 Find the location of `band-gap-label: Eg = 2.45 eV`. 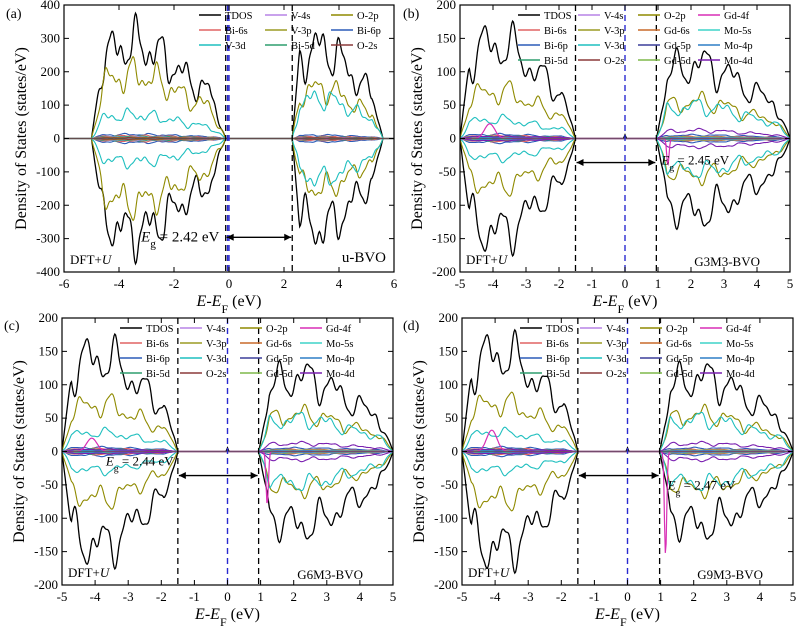

band-gap-label: Eg = 2.45 eV is located at coordinates (694, 163).